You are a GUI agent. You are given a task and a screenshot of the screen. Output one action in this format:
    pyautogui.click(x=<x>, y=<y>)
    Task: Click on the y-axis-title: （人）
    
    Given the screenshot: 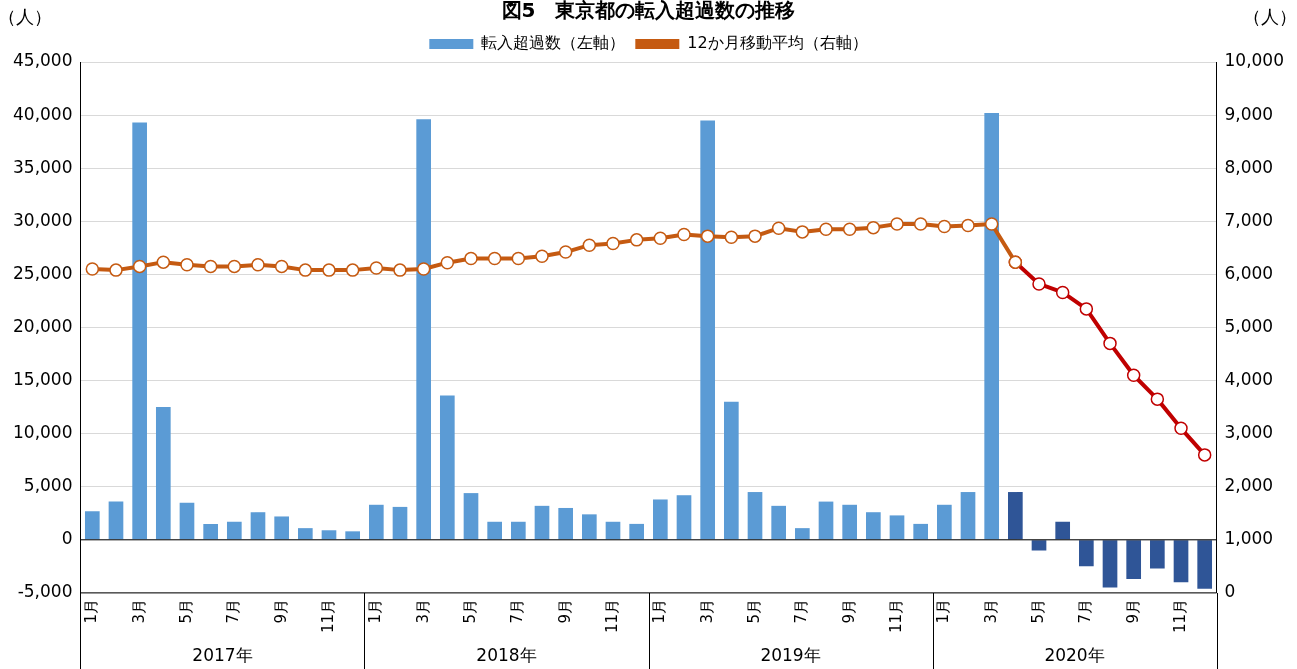 What is the action you would take?
    pyautogui.click(x=26, y=16)
    